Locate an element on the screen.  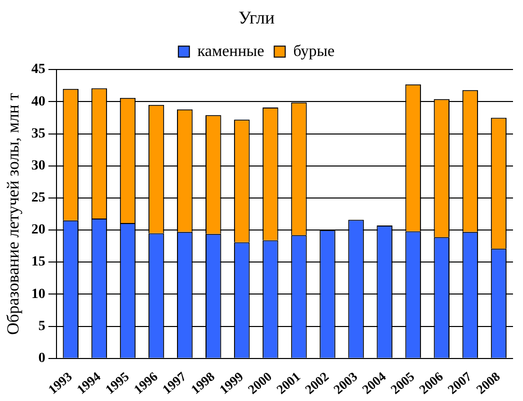
y-tick-label: 0 is located at coordinates (42, 358).